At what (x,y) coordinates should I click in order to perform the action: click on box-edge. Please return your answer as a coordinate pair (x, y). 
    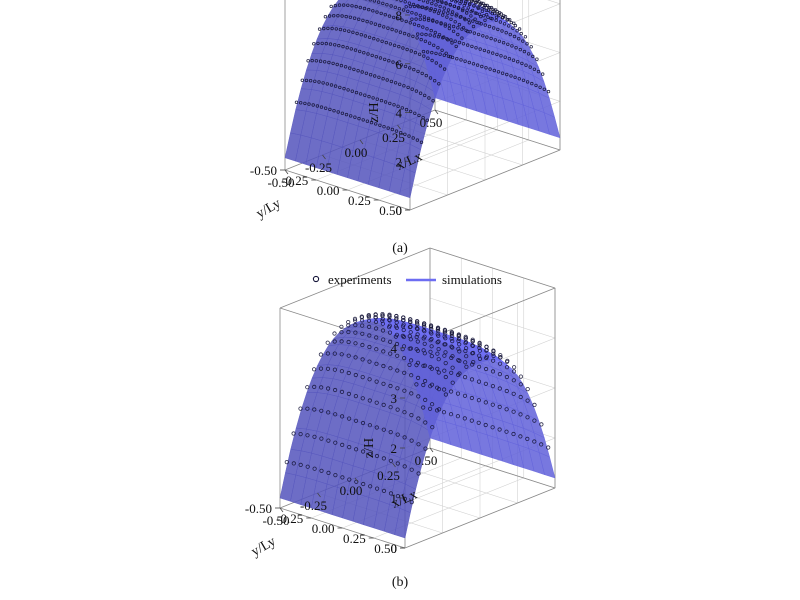
    Looking at the image, I should click on (485, 180).